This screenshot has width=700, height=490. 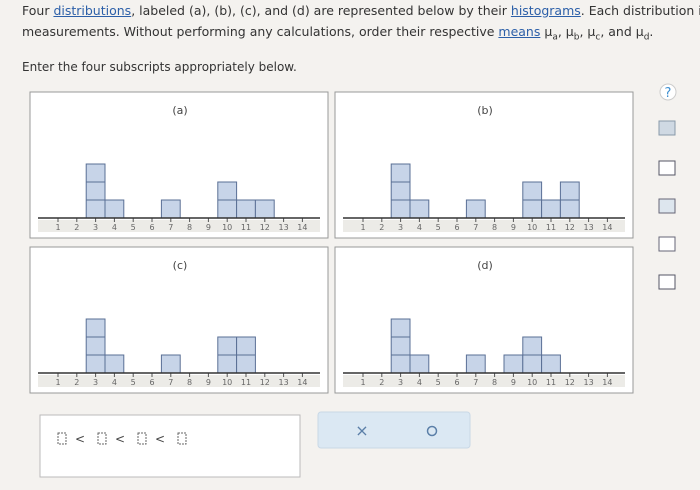 What do you see at coordinates (640, 10) in the screenshot?
I see `text: . Each distribution is` at bounding box center [640, 10].